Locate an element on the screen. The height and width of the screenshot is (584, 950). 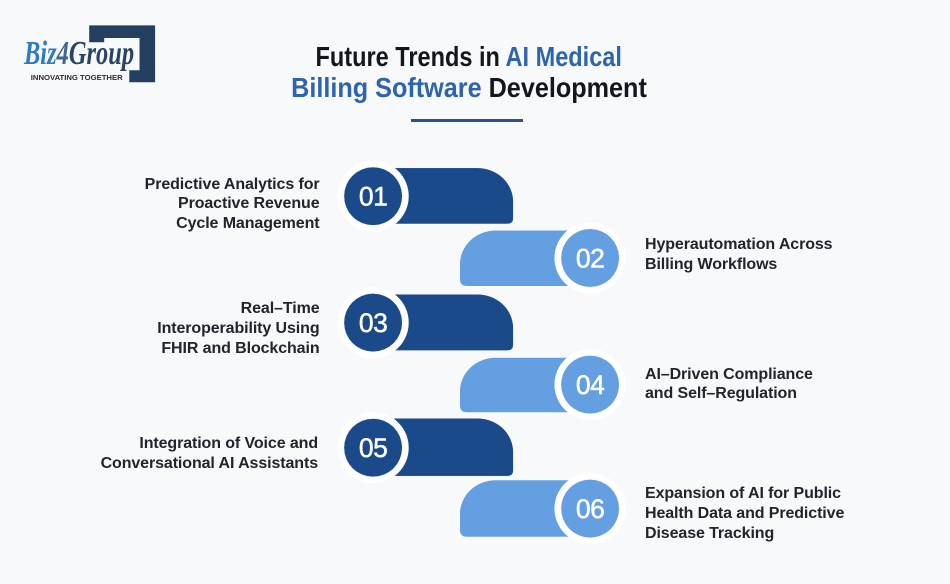
svg-text: 06 is located at coordinates (590, 509).